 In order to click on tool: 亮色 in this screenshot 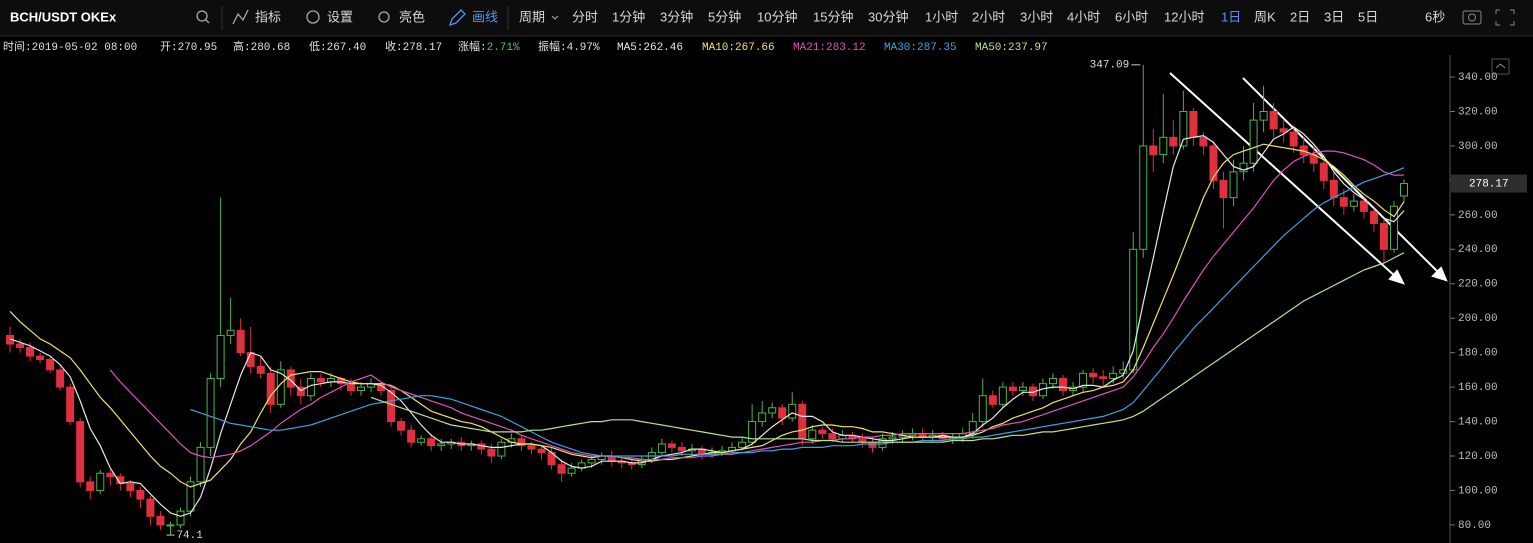, I will do `click(412, 16)`.